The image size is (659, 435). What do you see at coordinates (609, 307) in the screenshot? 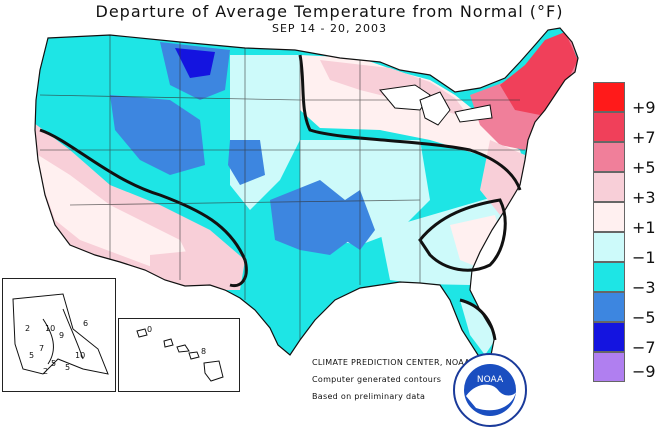
I see `legend-swatch-minus5` at bounding box center [609, 307].